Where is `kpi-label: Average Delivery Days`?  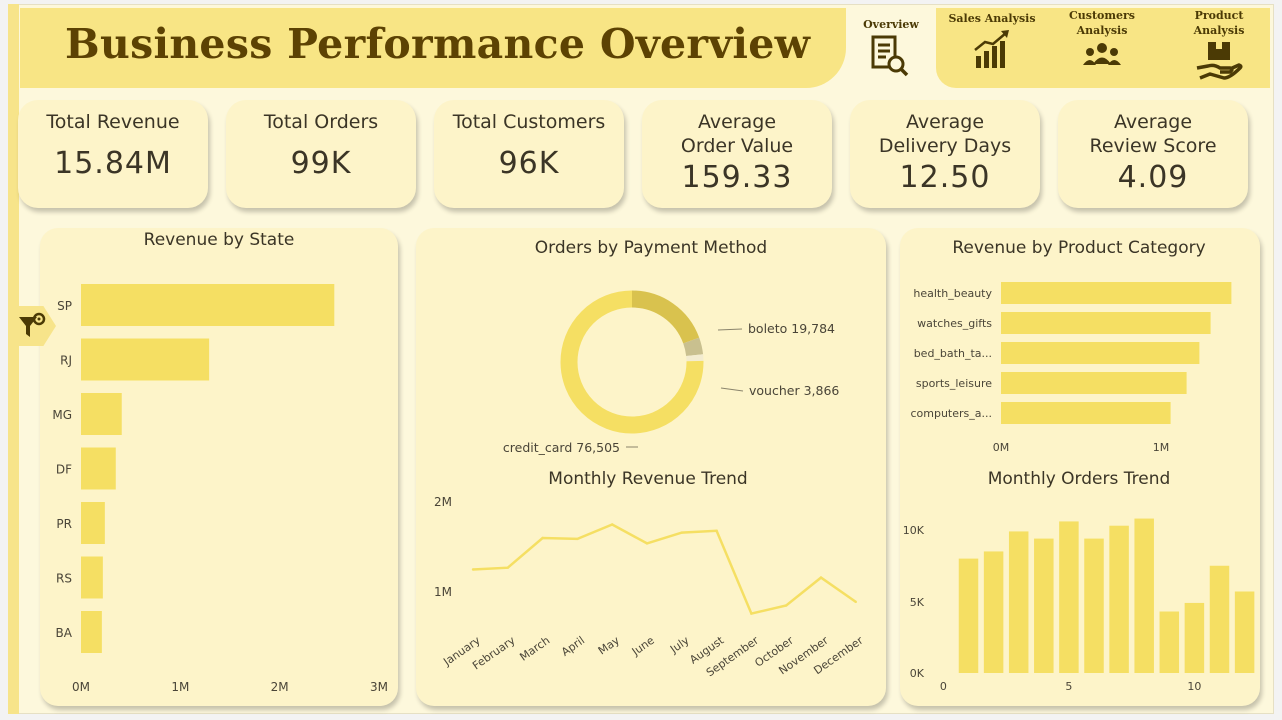
kpi-label: Average Delivery Days is located at coordinates (945, 134).